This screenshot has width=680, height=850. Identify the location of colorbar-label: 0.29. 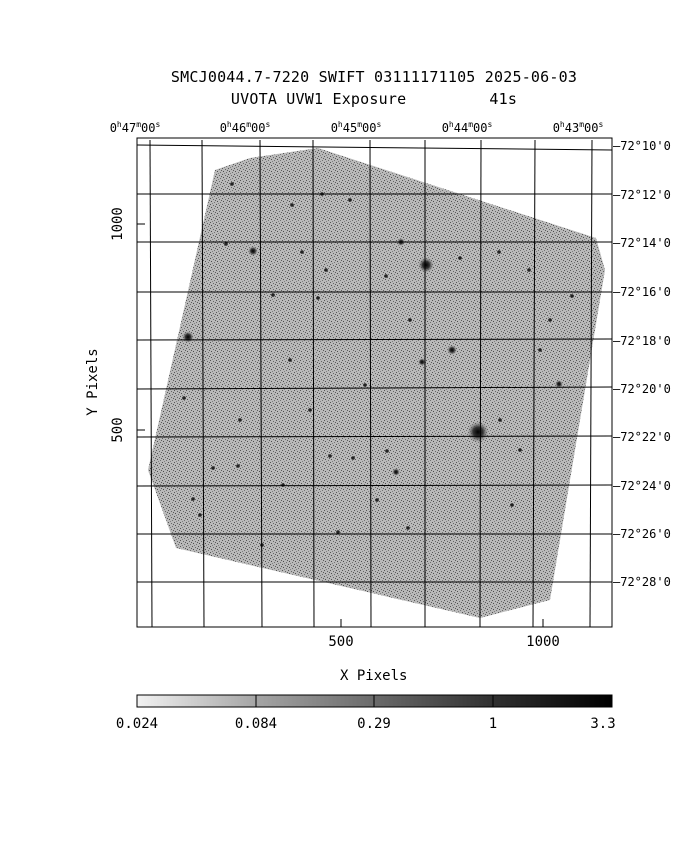
(374, 724).